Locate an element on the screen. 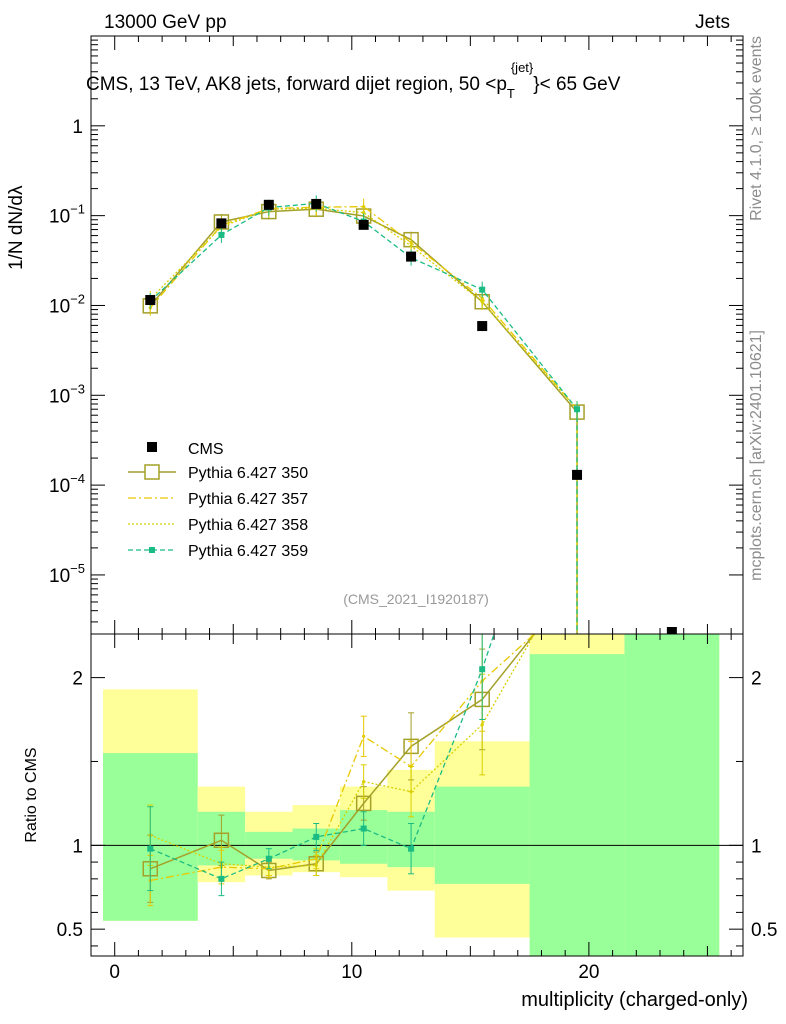 This screenshot has width=786, height=1024. ratio-ytick-label-left: 2 is located at coordinates (77, 679).